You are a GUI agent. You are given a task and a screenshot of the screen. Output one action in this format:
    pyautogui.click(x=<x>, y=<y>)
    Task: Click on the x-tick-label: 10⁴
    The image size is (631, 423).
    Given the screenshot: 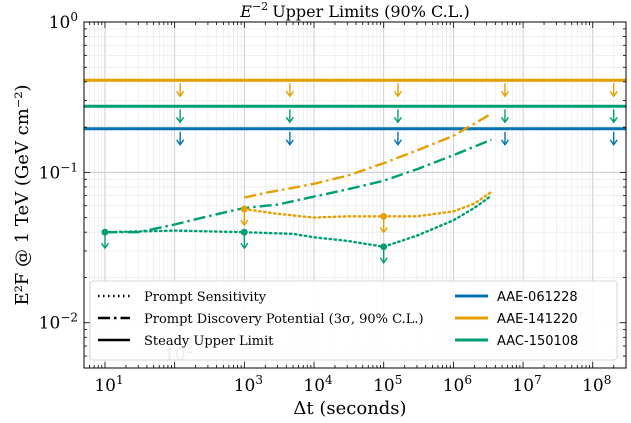 What is the action you would take?
    pyautogui.click(x=318, y=384)
    